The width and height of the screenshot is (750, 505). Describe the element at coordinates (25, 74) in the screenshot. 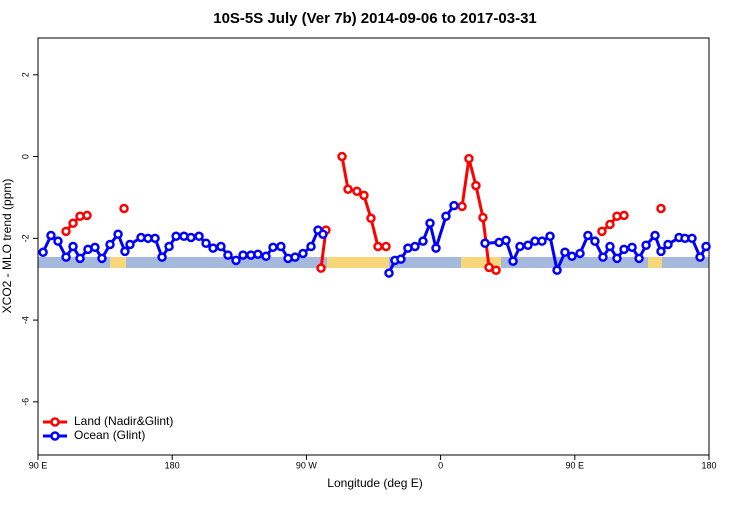

I see `y-tick-label: 2` at that location.